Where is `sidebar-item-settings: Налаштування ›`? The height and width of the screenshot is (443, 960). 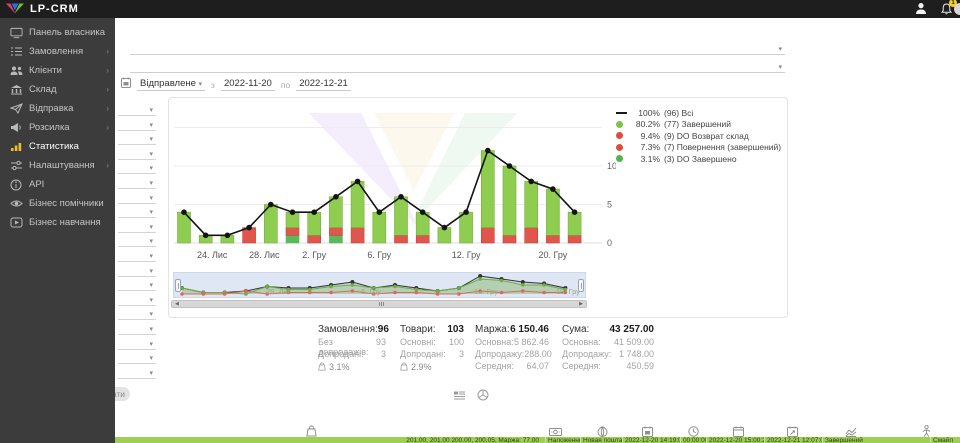
sidebar-item-settings: Налаштування › is located at coordinates (57, 165).